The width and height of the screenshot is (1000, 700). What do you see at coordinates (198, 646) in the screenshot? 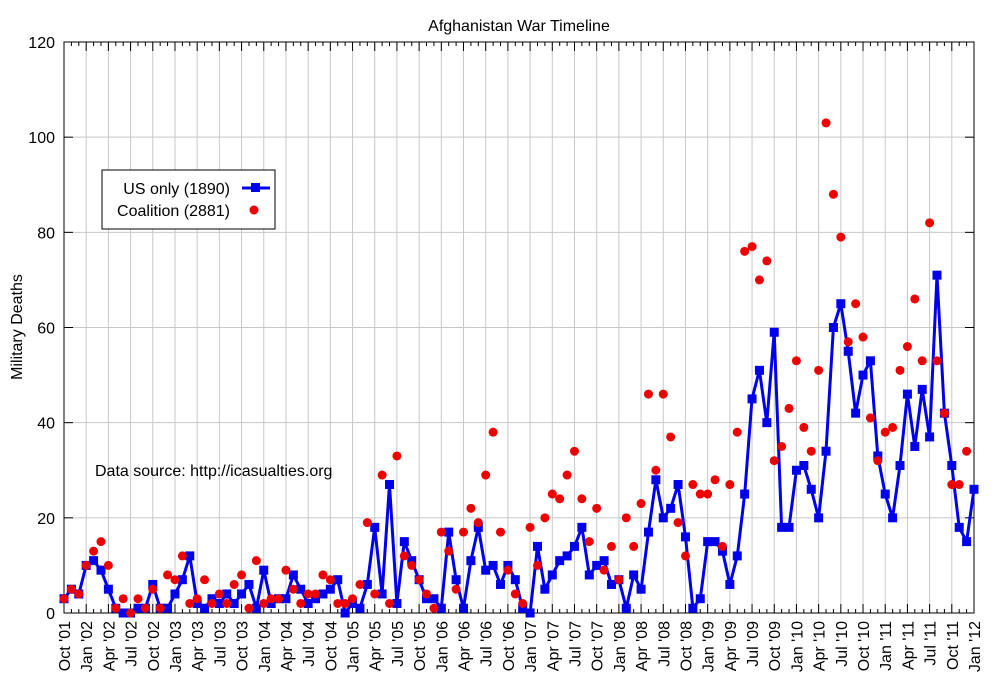
I see `x-tick-label: Apr '03` at bounding box center [198, 646].